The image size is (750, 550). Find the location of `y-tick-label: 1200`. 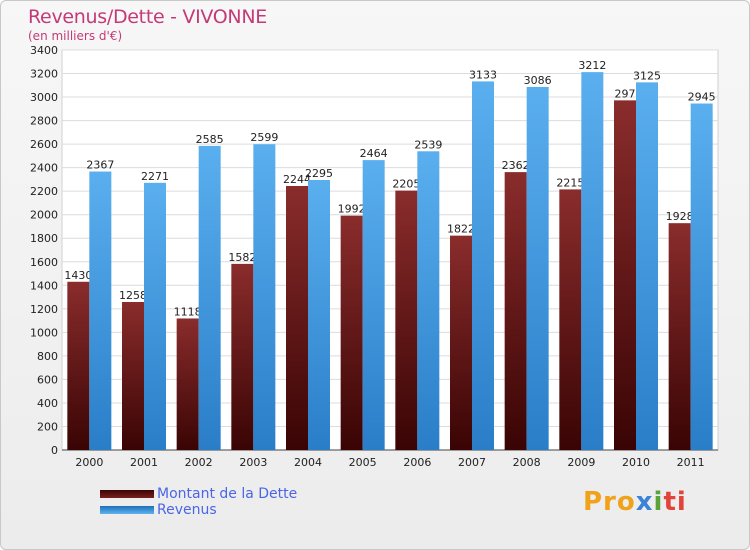

y-tick-label: 1200 is located at coordinates (44, 309).